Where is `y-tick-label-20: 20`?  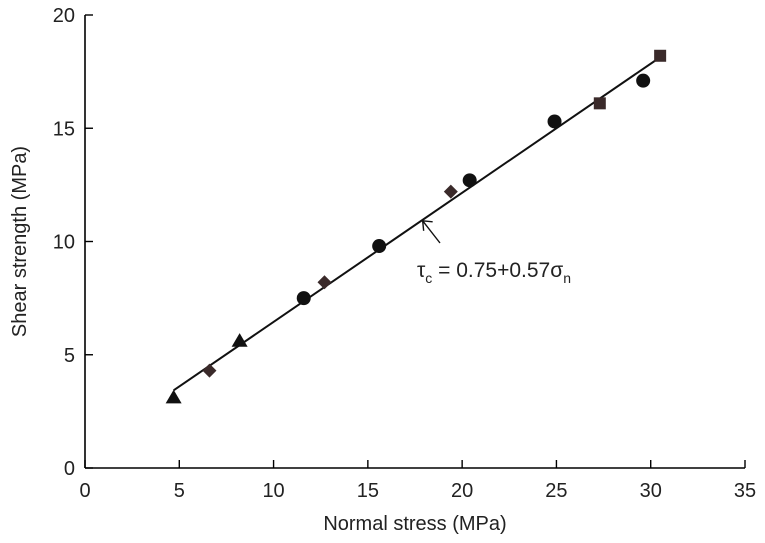 y-tick-label-20: 20 is located at coordinates (64, 16).